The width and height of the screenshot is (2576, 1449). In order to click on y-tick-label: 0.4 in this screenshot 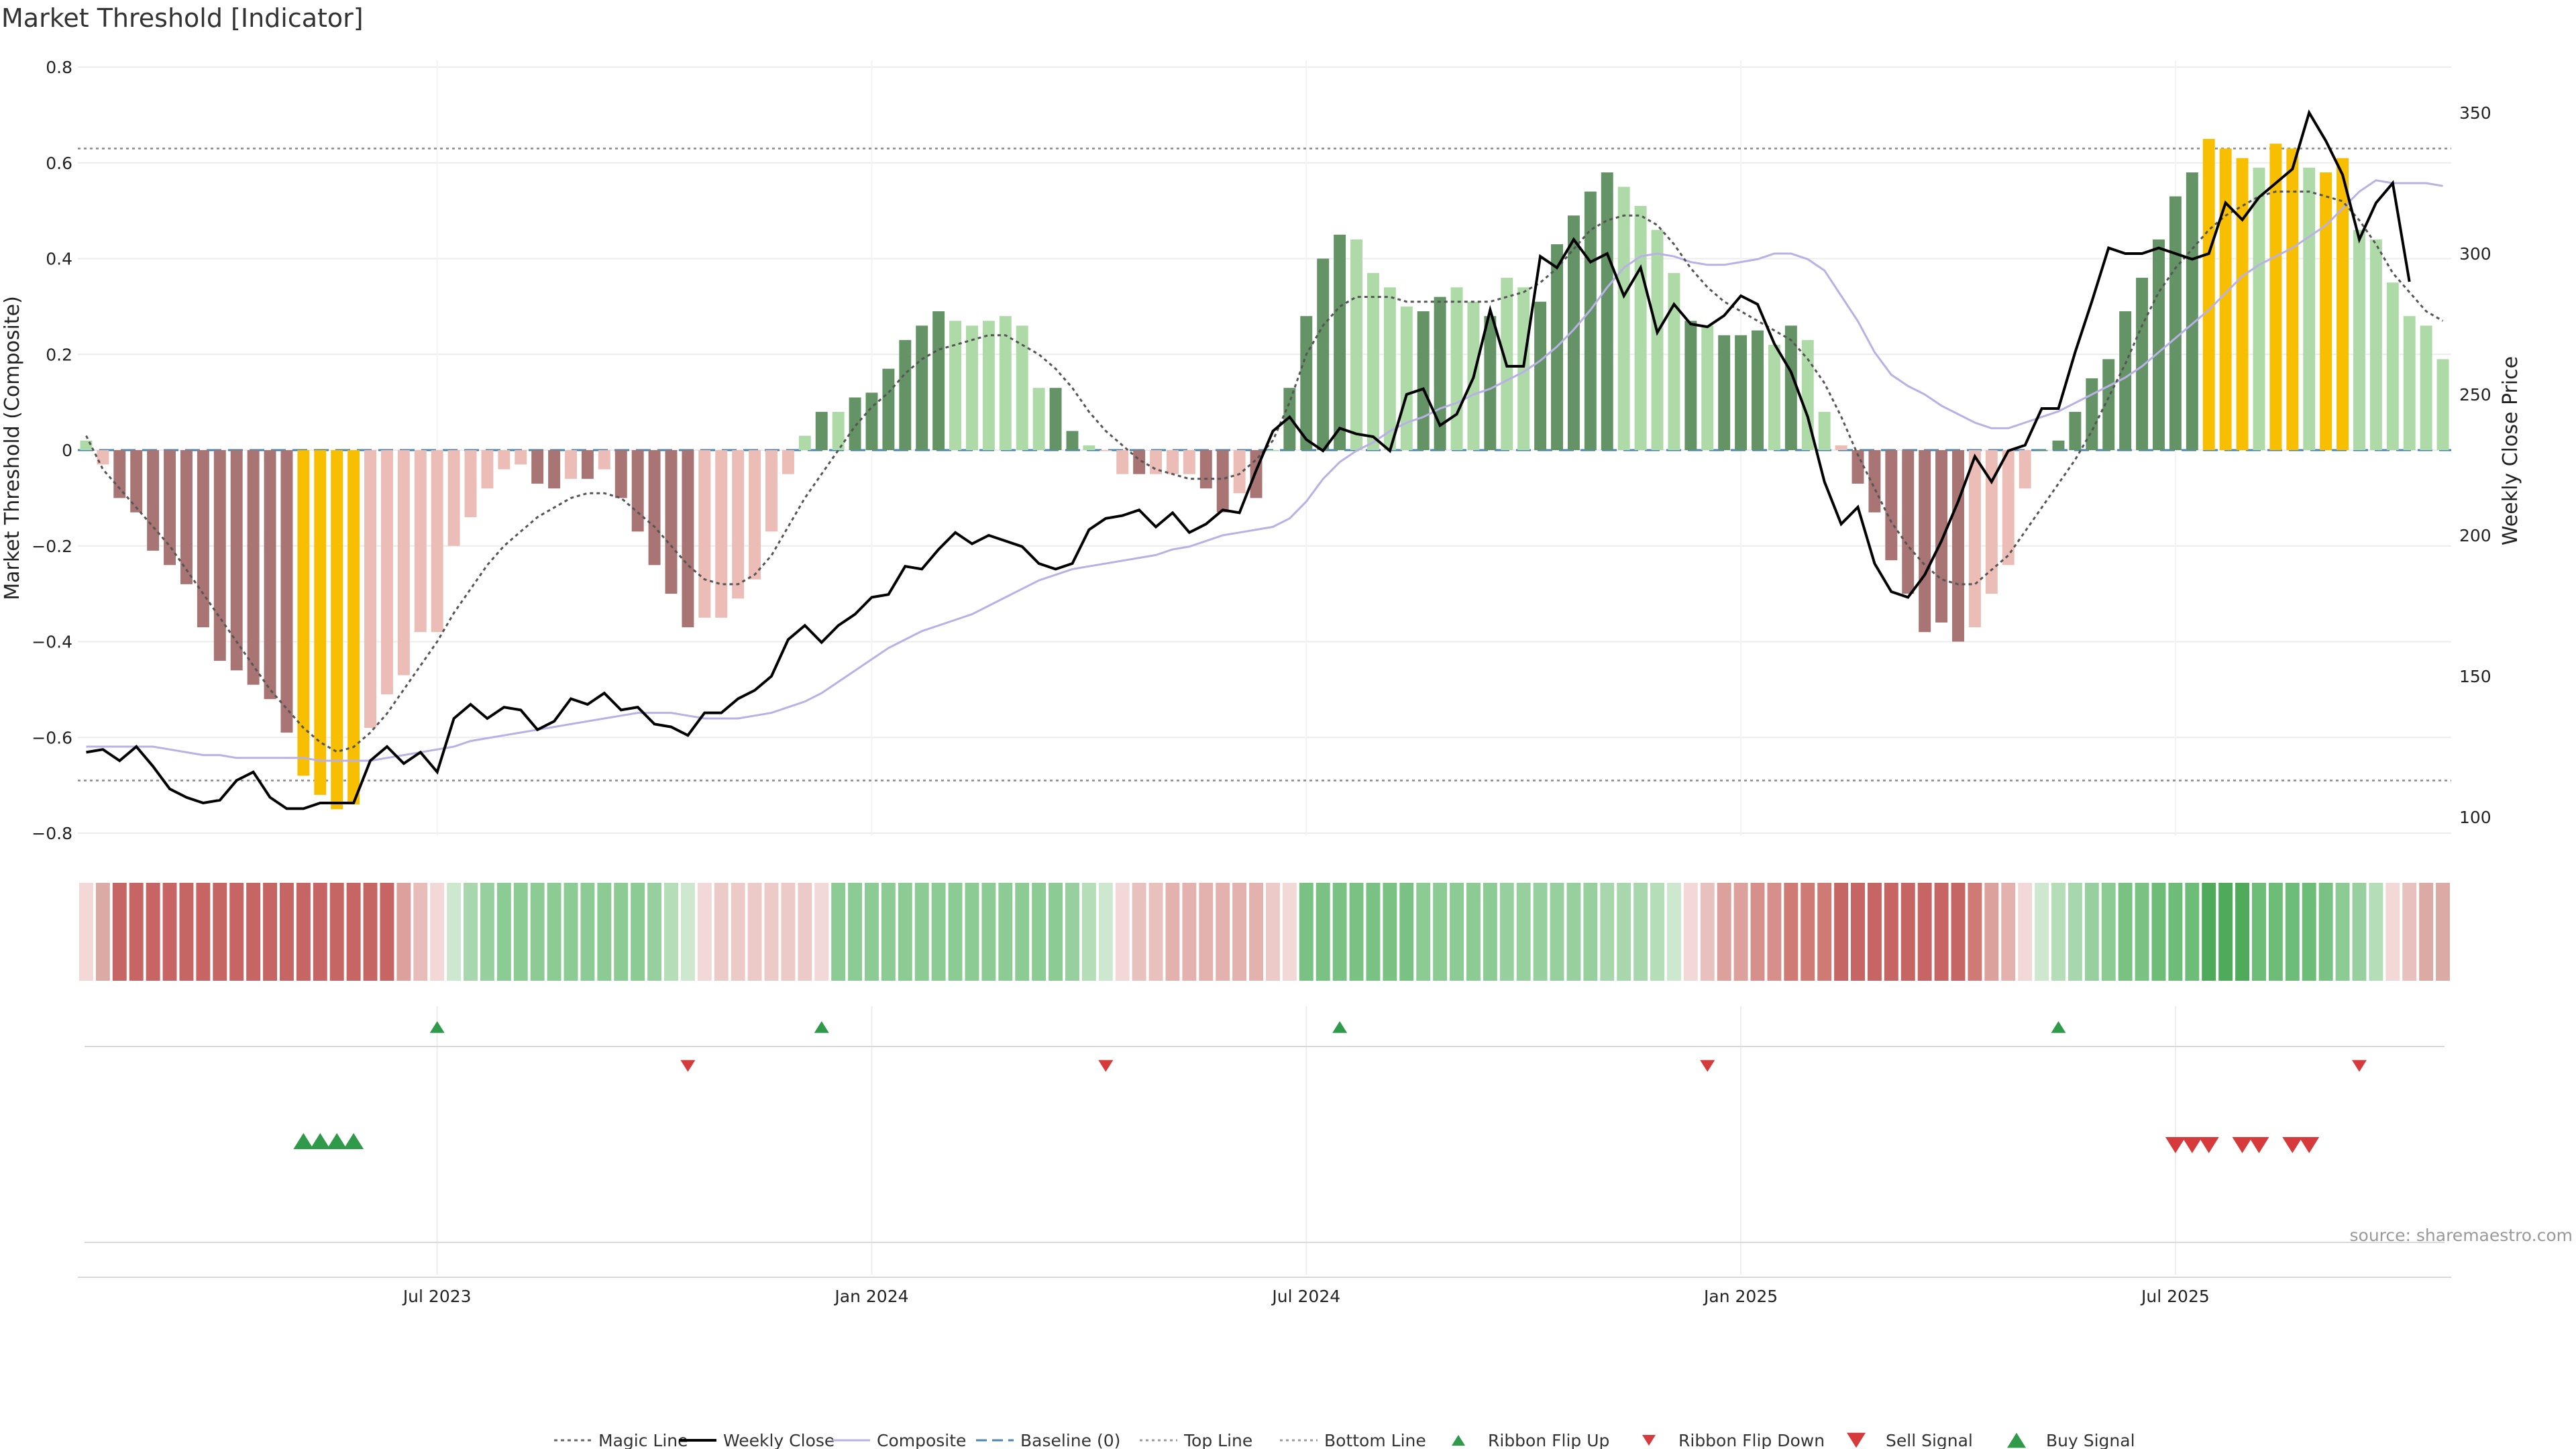, I will do `click(59, 259)`.